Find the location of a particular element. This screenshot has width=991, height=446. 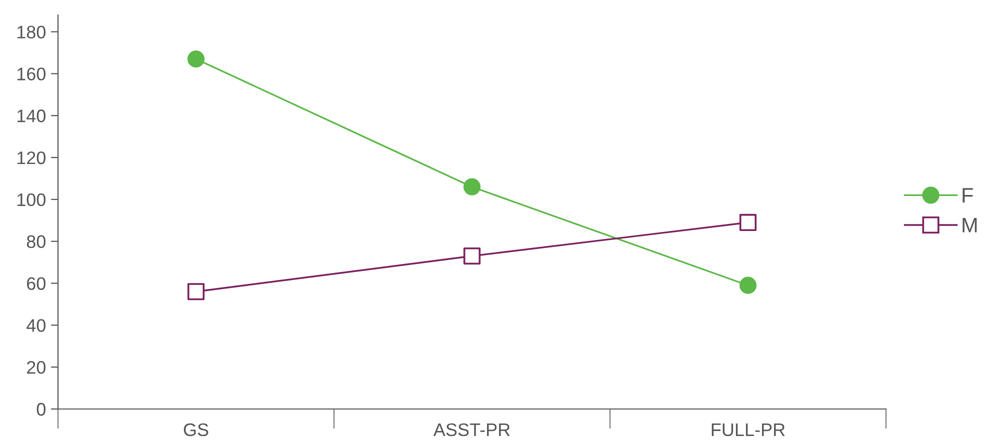

y-tick-label: 20 is located at coordinates (36, 367).